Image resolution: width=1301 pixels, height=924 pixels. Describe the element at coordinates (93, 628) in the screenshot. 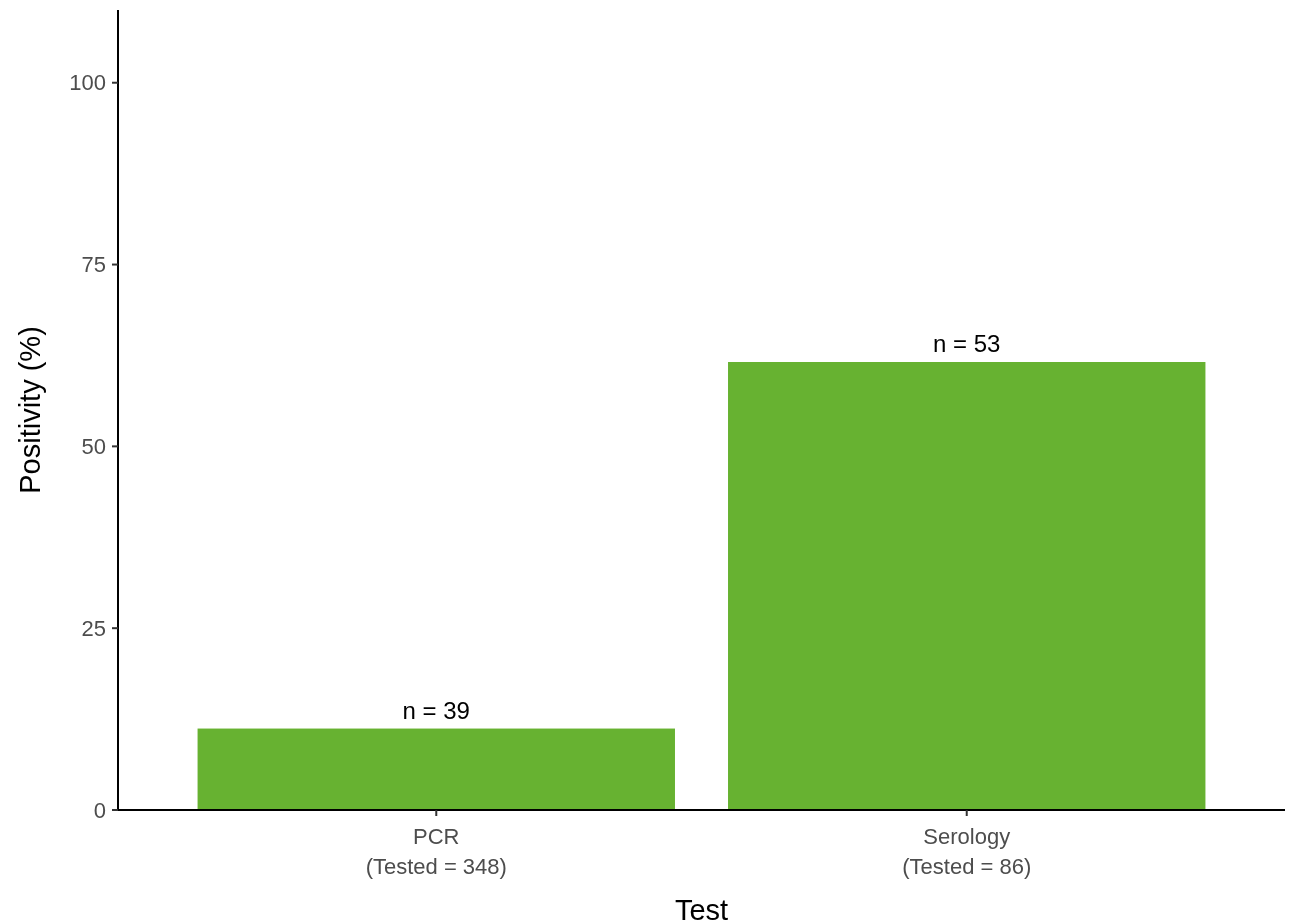

I see `y-tick-label: 25` at that location.